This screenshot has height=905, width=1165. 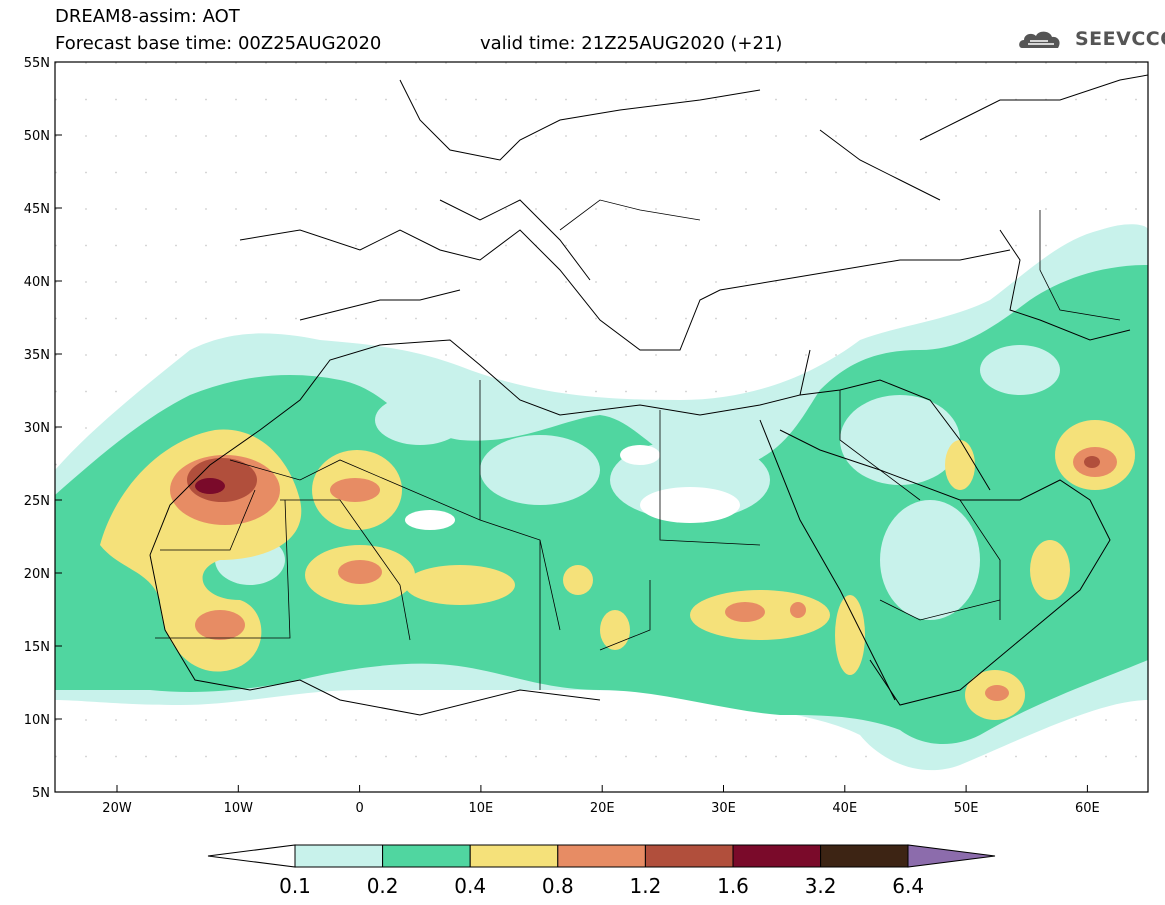 I want to click on lon-tick-label: 20E, so click(x=602, y=808).